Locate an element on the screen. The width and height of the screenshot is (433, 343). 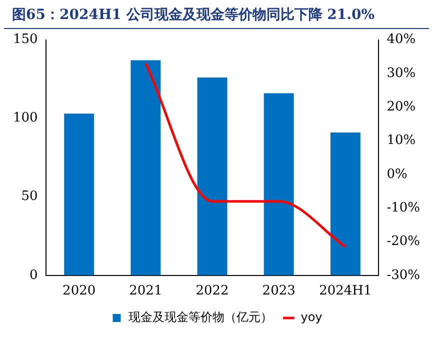
chart-title: 图65：2024H1 公司现金及现金等价物同比下降 21.0% is located at coordinates (216, 14).